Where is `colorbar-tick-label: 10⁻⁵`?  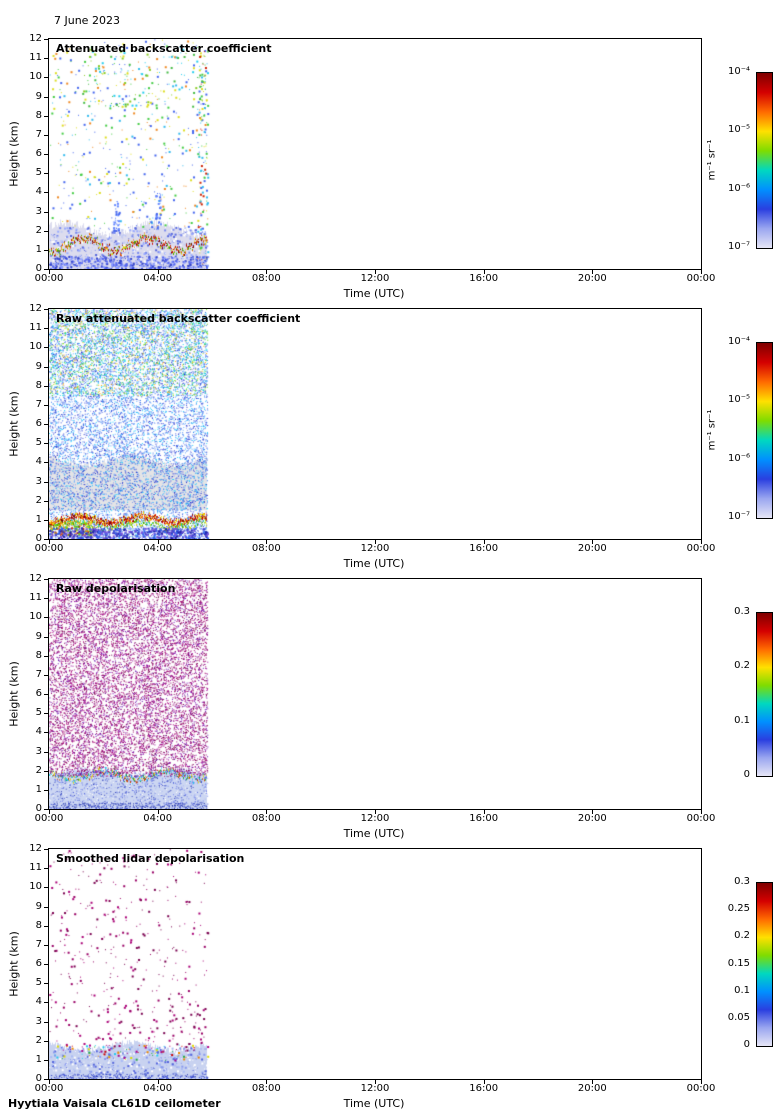 colorbar-tick-label: 10⁻⁵ is located at coordinates (738, 400).